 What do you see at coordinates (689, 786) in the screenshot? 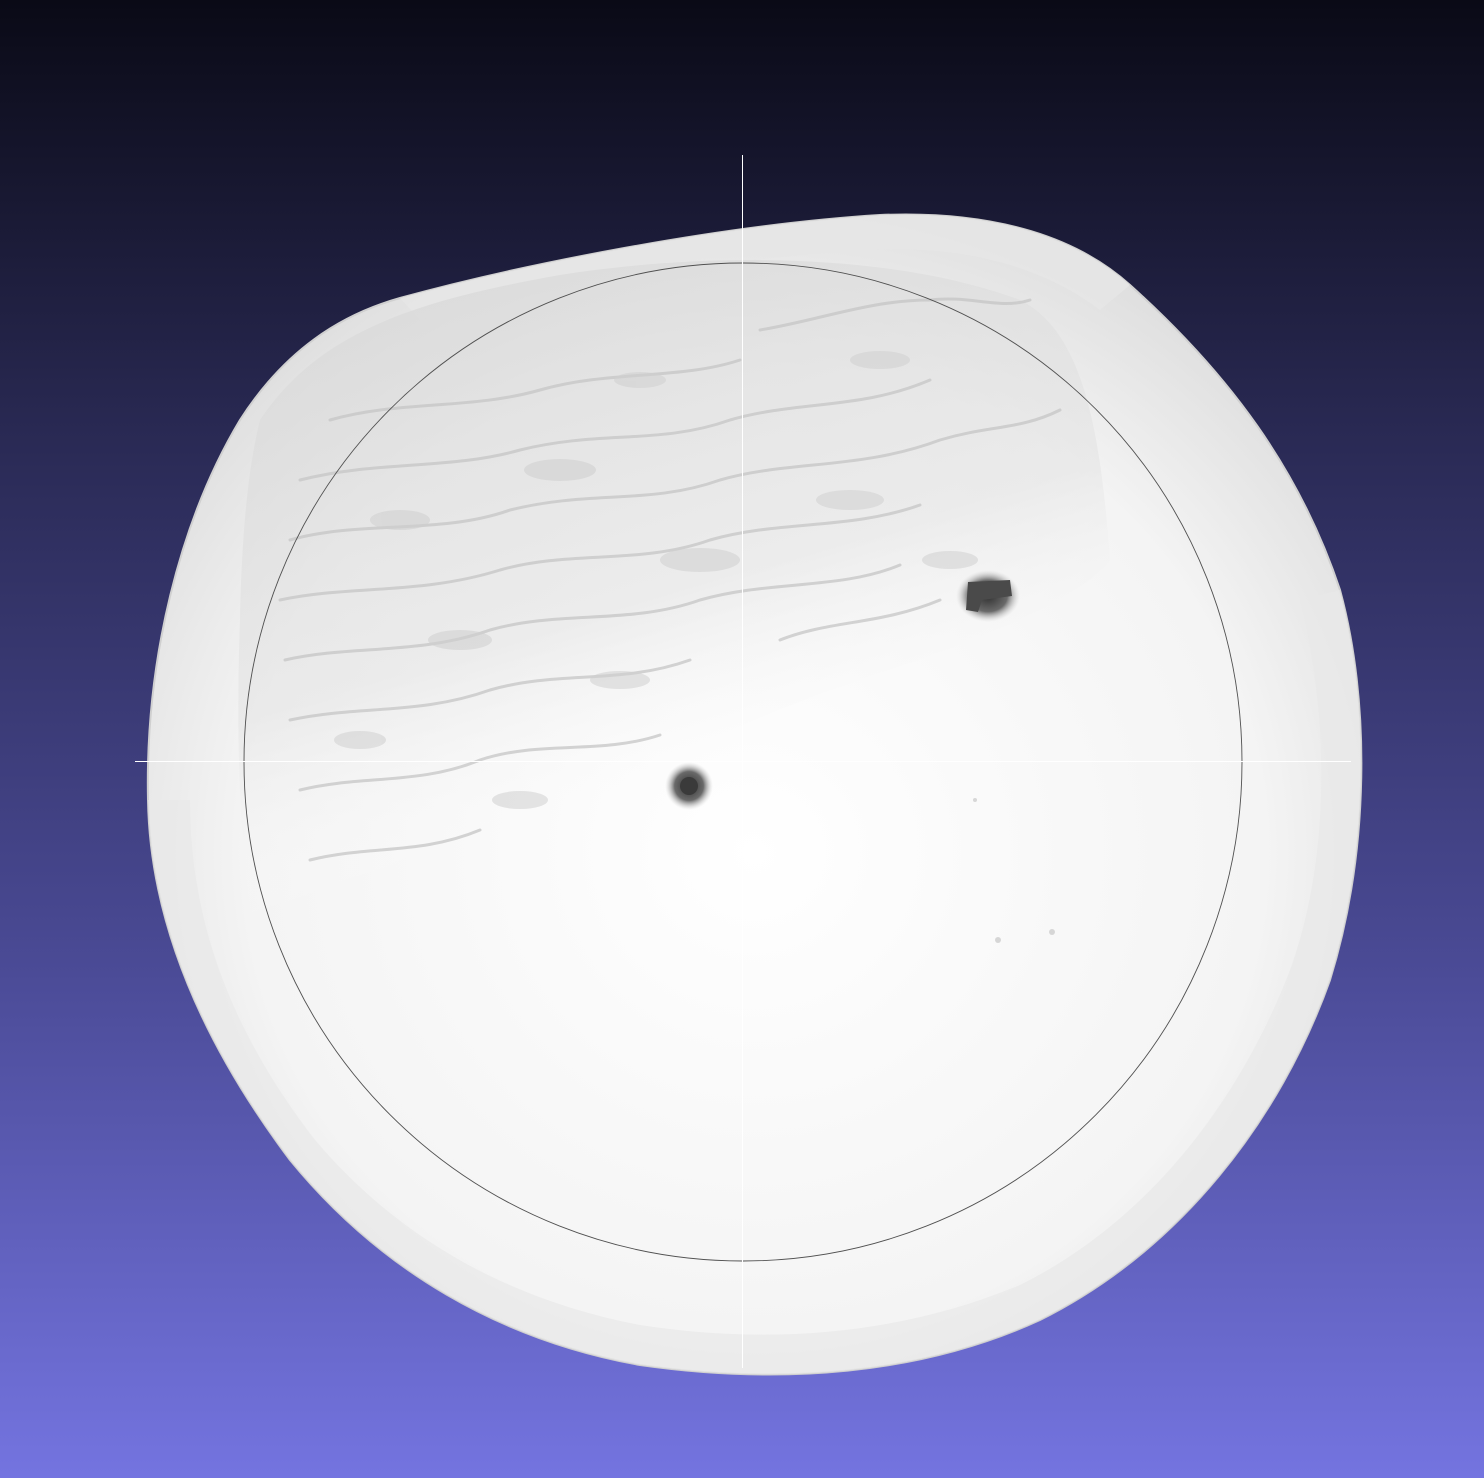
I see `pit-marker-center` at bounding box center [689, 786].